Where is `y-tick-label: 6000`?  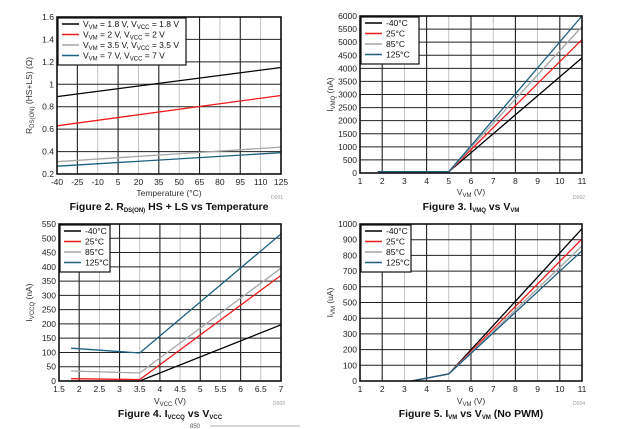 y-tick-label: 6000 is located at coordinates (347, 16).